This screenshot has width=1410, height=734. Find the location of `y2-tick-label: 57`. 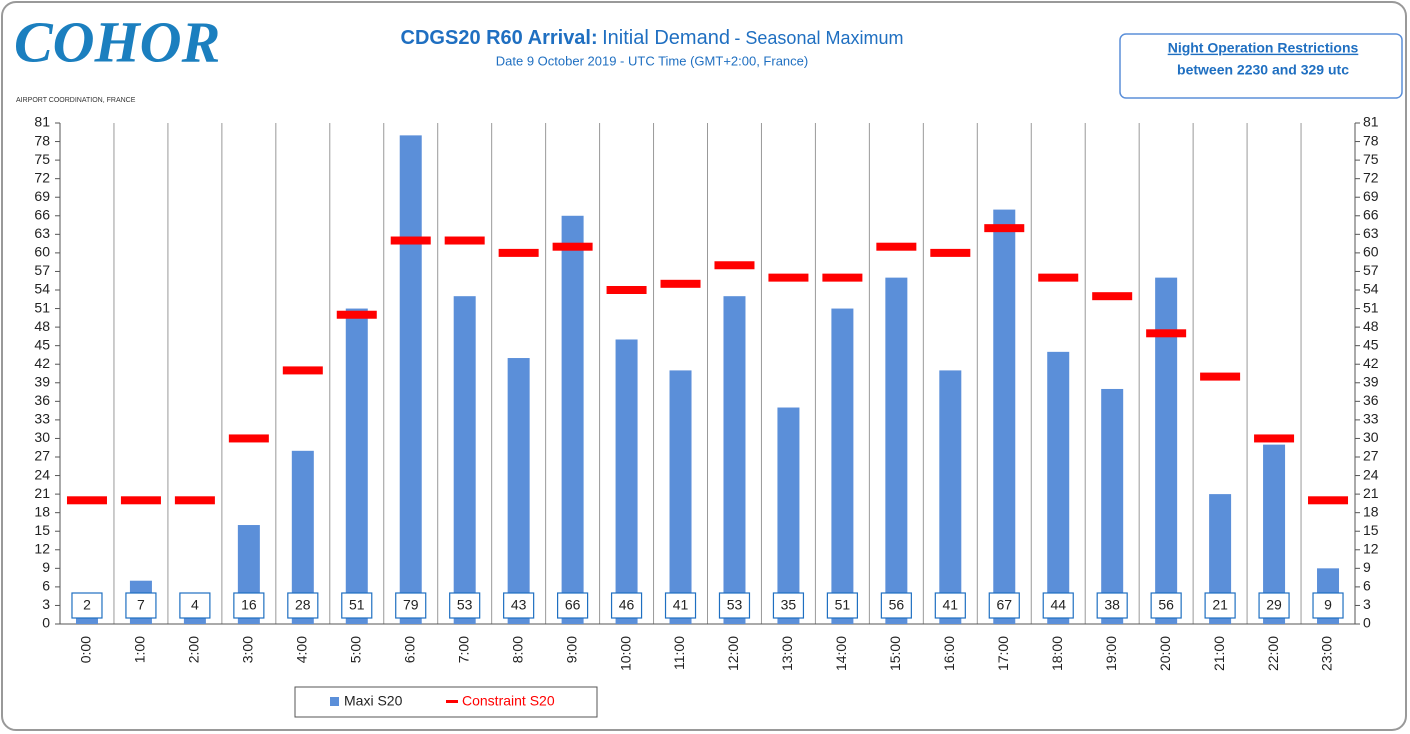

y2-tick-label: 57 is located at coordinates (1371, 270).